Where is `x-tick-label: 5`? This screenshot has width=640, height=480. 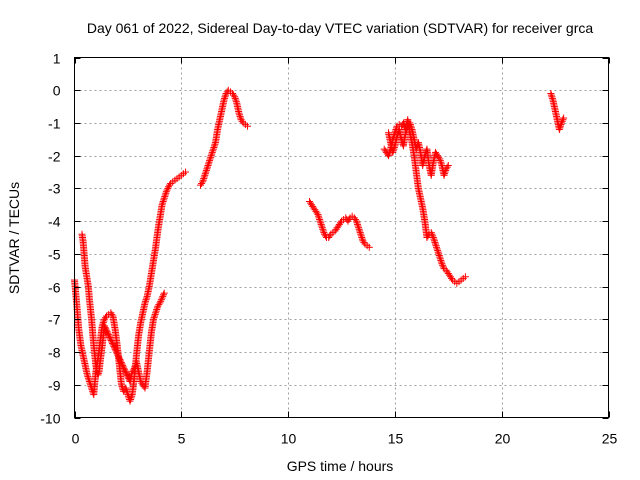
x-tick-label: 5 is located at coordinates (182, 439).